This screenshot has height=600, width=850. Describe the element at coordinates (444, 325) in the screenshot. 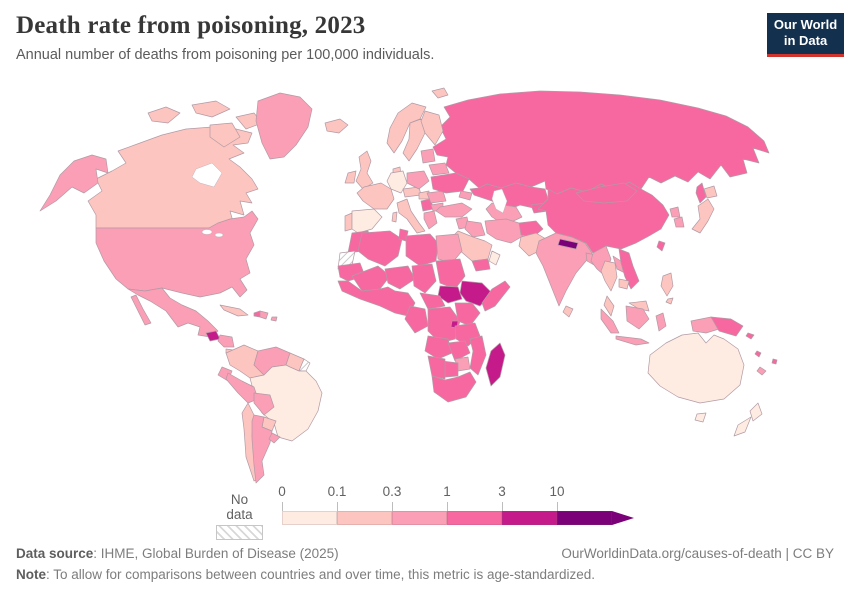

I see `country-drc` at that location.